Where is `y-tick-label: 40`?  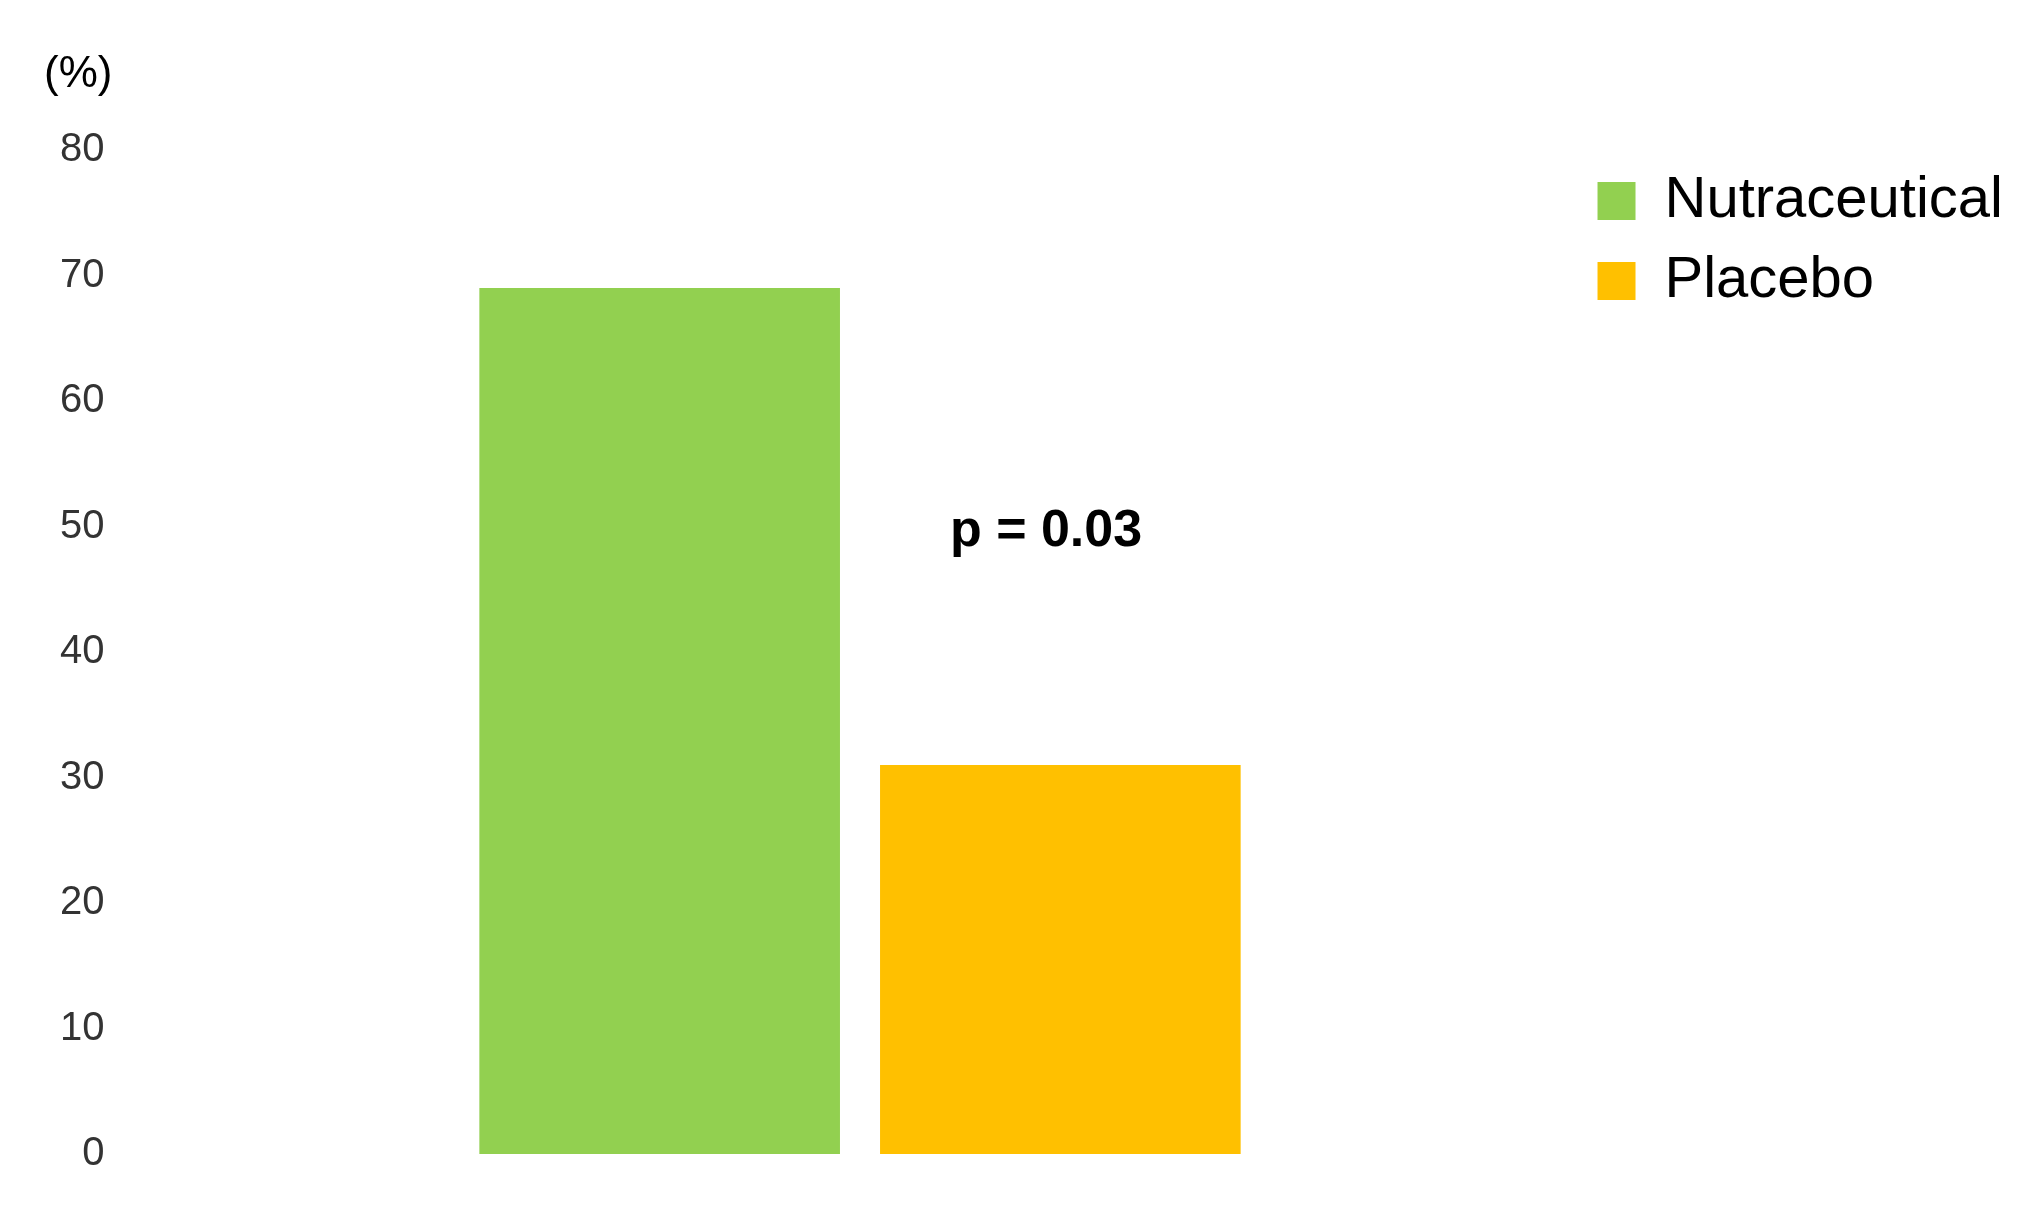
y-tick-label: 40 is located at coordinates (82, 649).